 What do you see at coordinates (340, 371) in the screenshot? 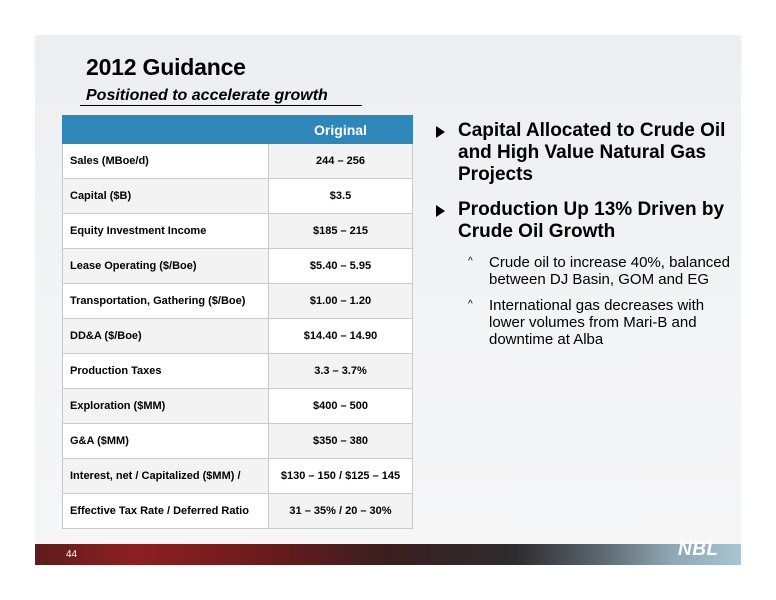
I see `row-value: 3.3 – 3.7%` at bounding box center [340, 371].